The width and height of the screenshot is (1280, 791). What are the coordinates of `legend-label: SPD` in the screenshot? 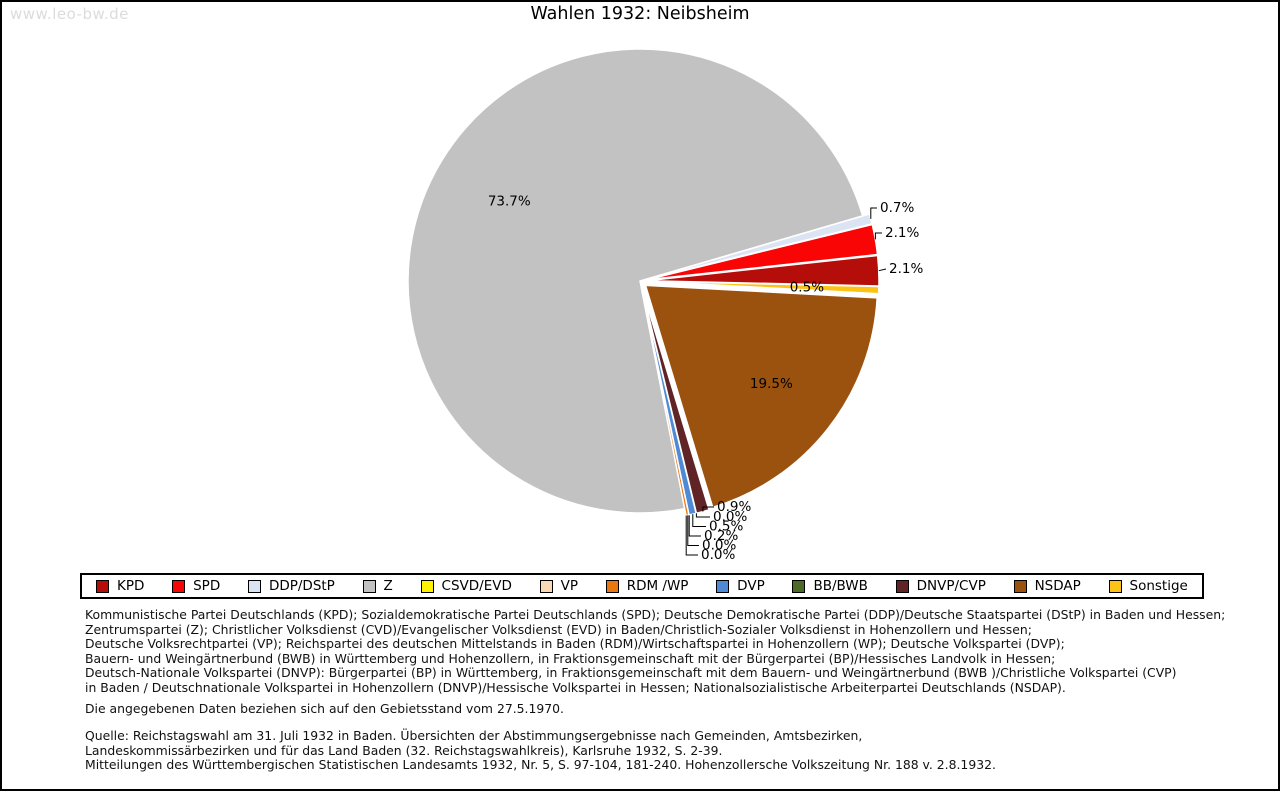 It's located at (207, 586).